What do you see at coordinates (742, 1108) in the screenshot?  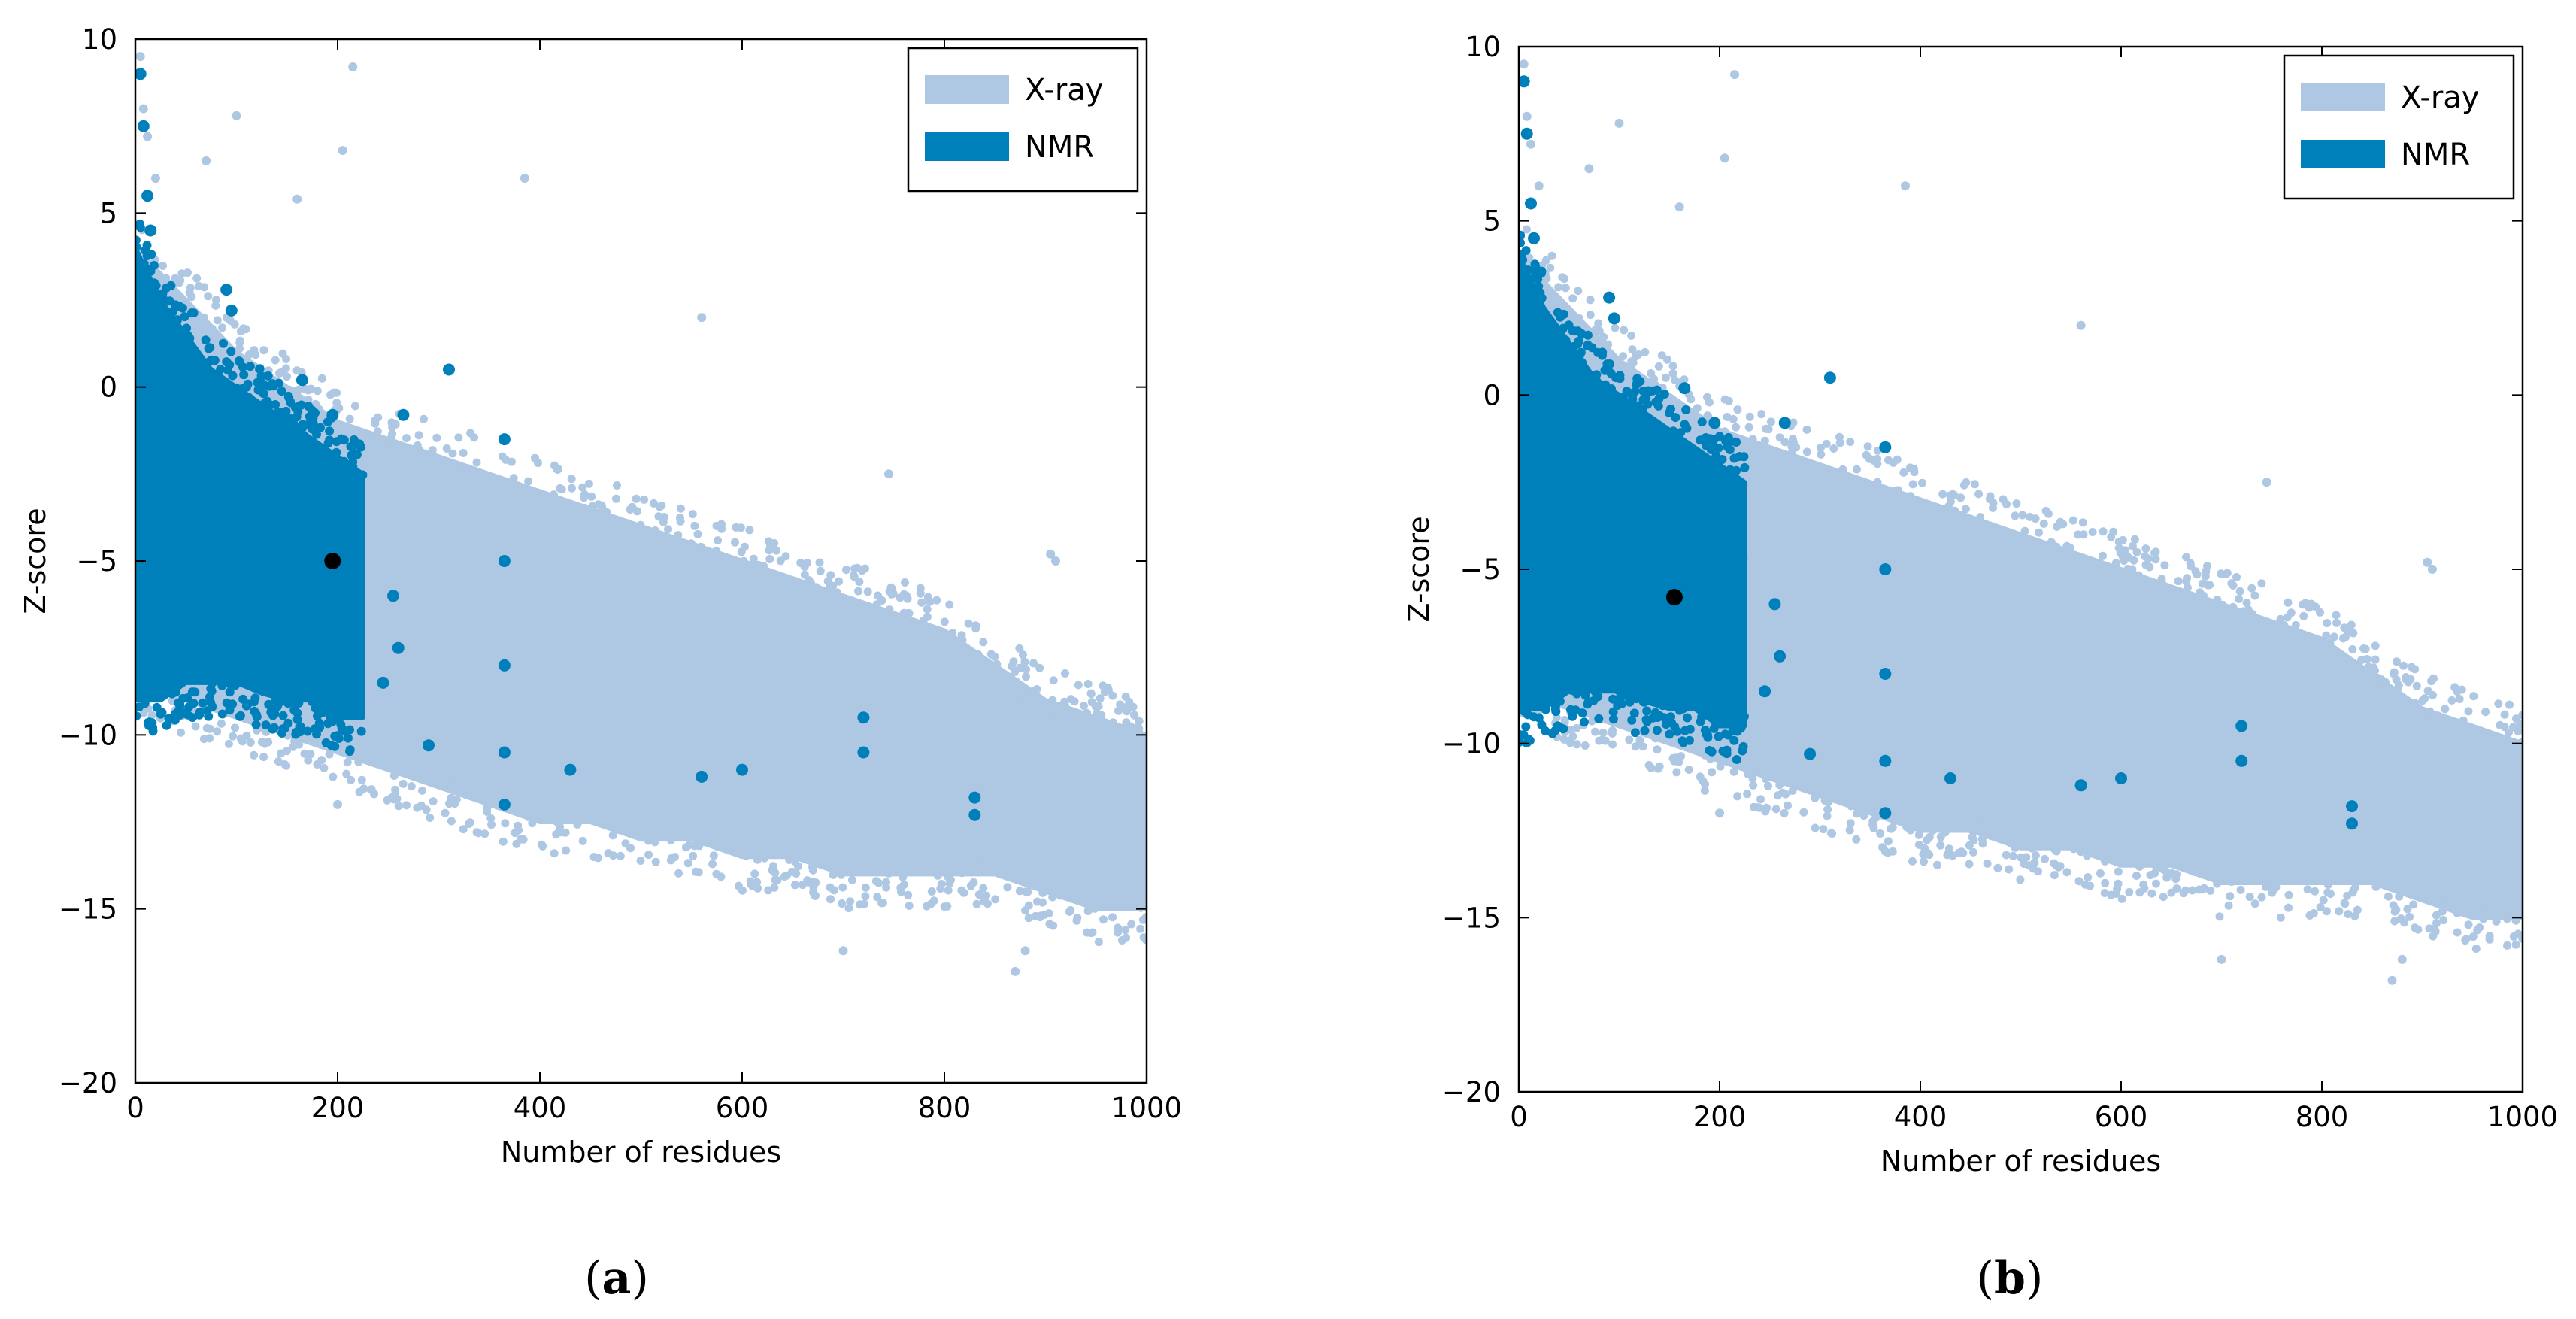 I see `x-tick-label: 600` at bounding box center [742, 1108].